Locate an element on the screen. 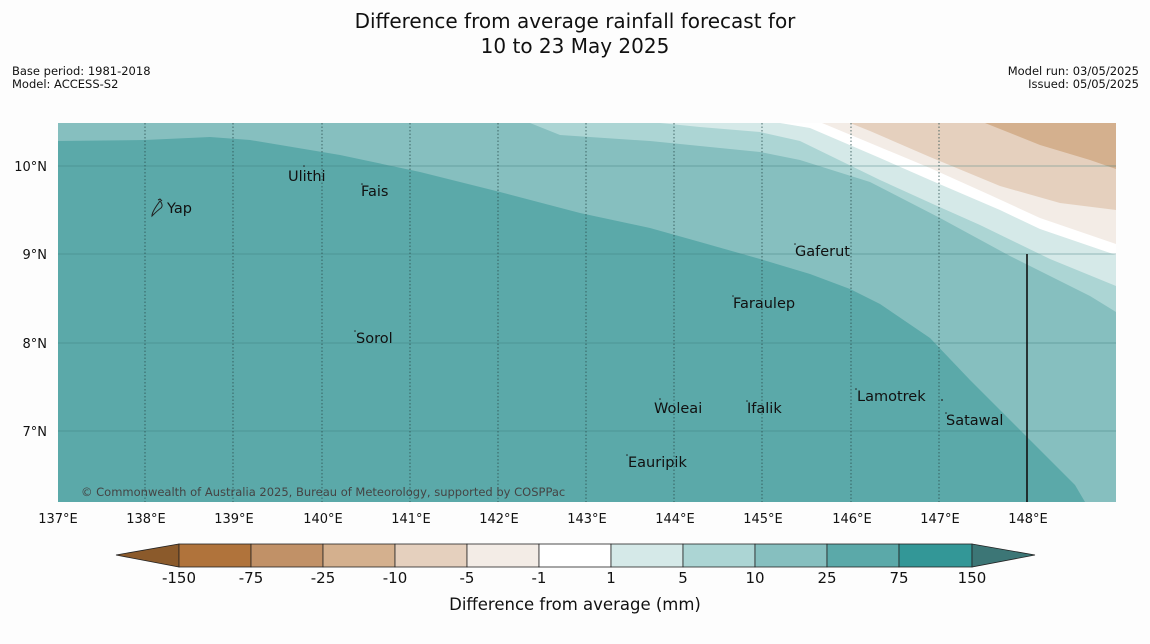 This screenshot has width=1150, height=644. lat-label-7N: 7°N is located at coordinates (35, 432).